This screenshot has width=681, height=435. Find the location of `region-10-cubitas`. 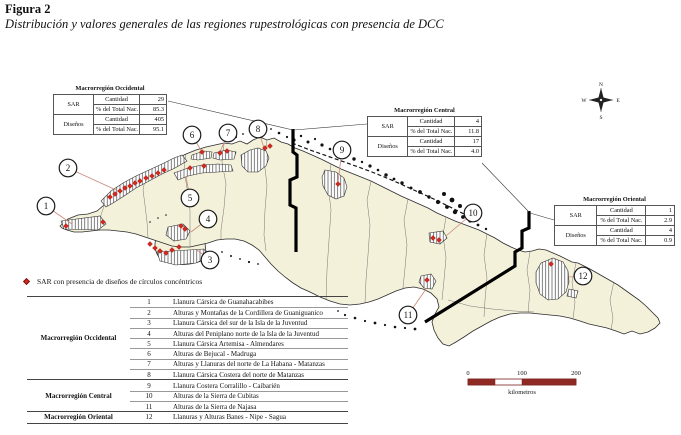

region-10-cubitas is located at coordinates (438, 237).